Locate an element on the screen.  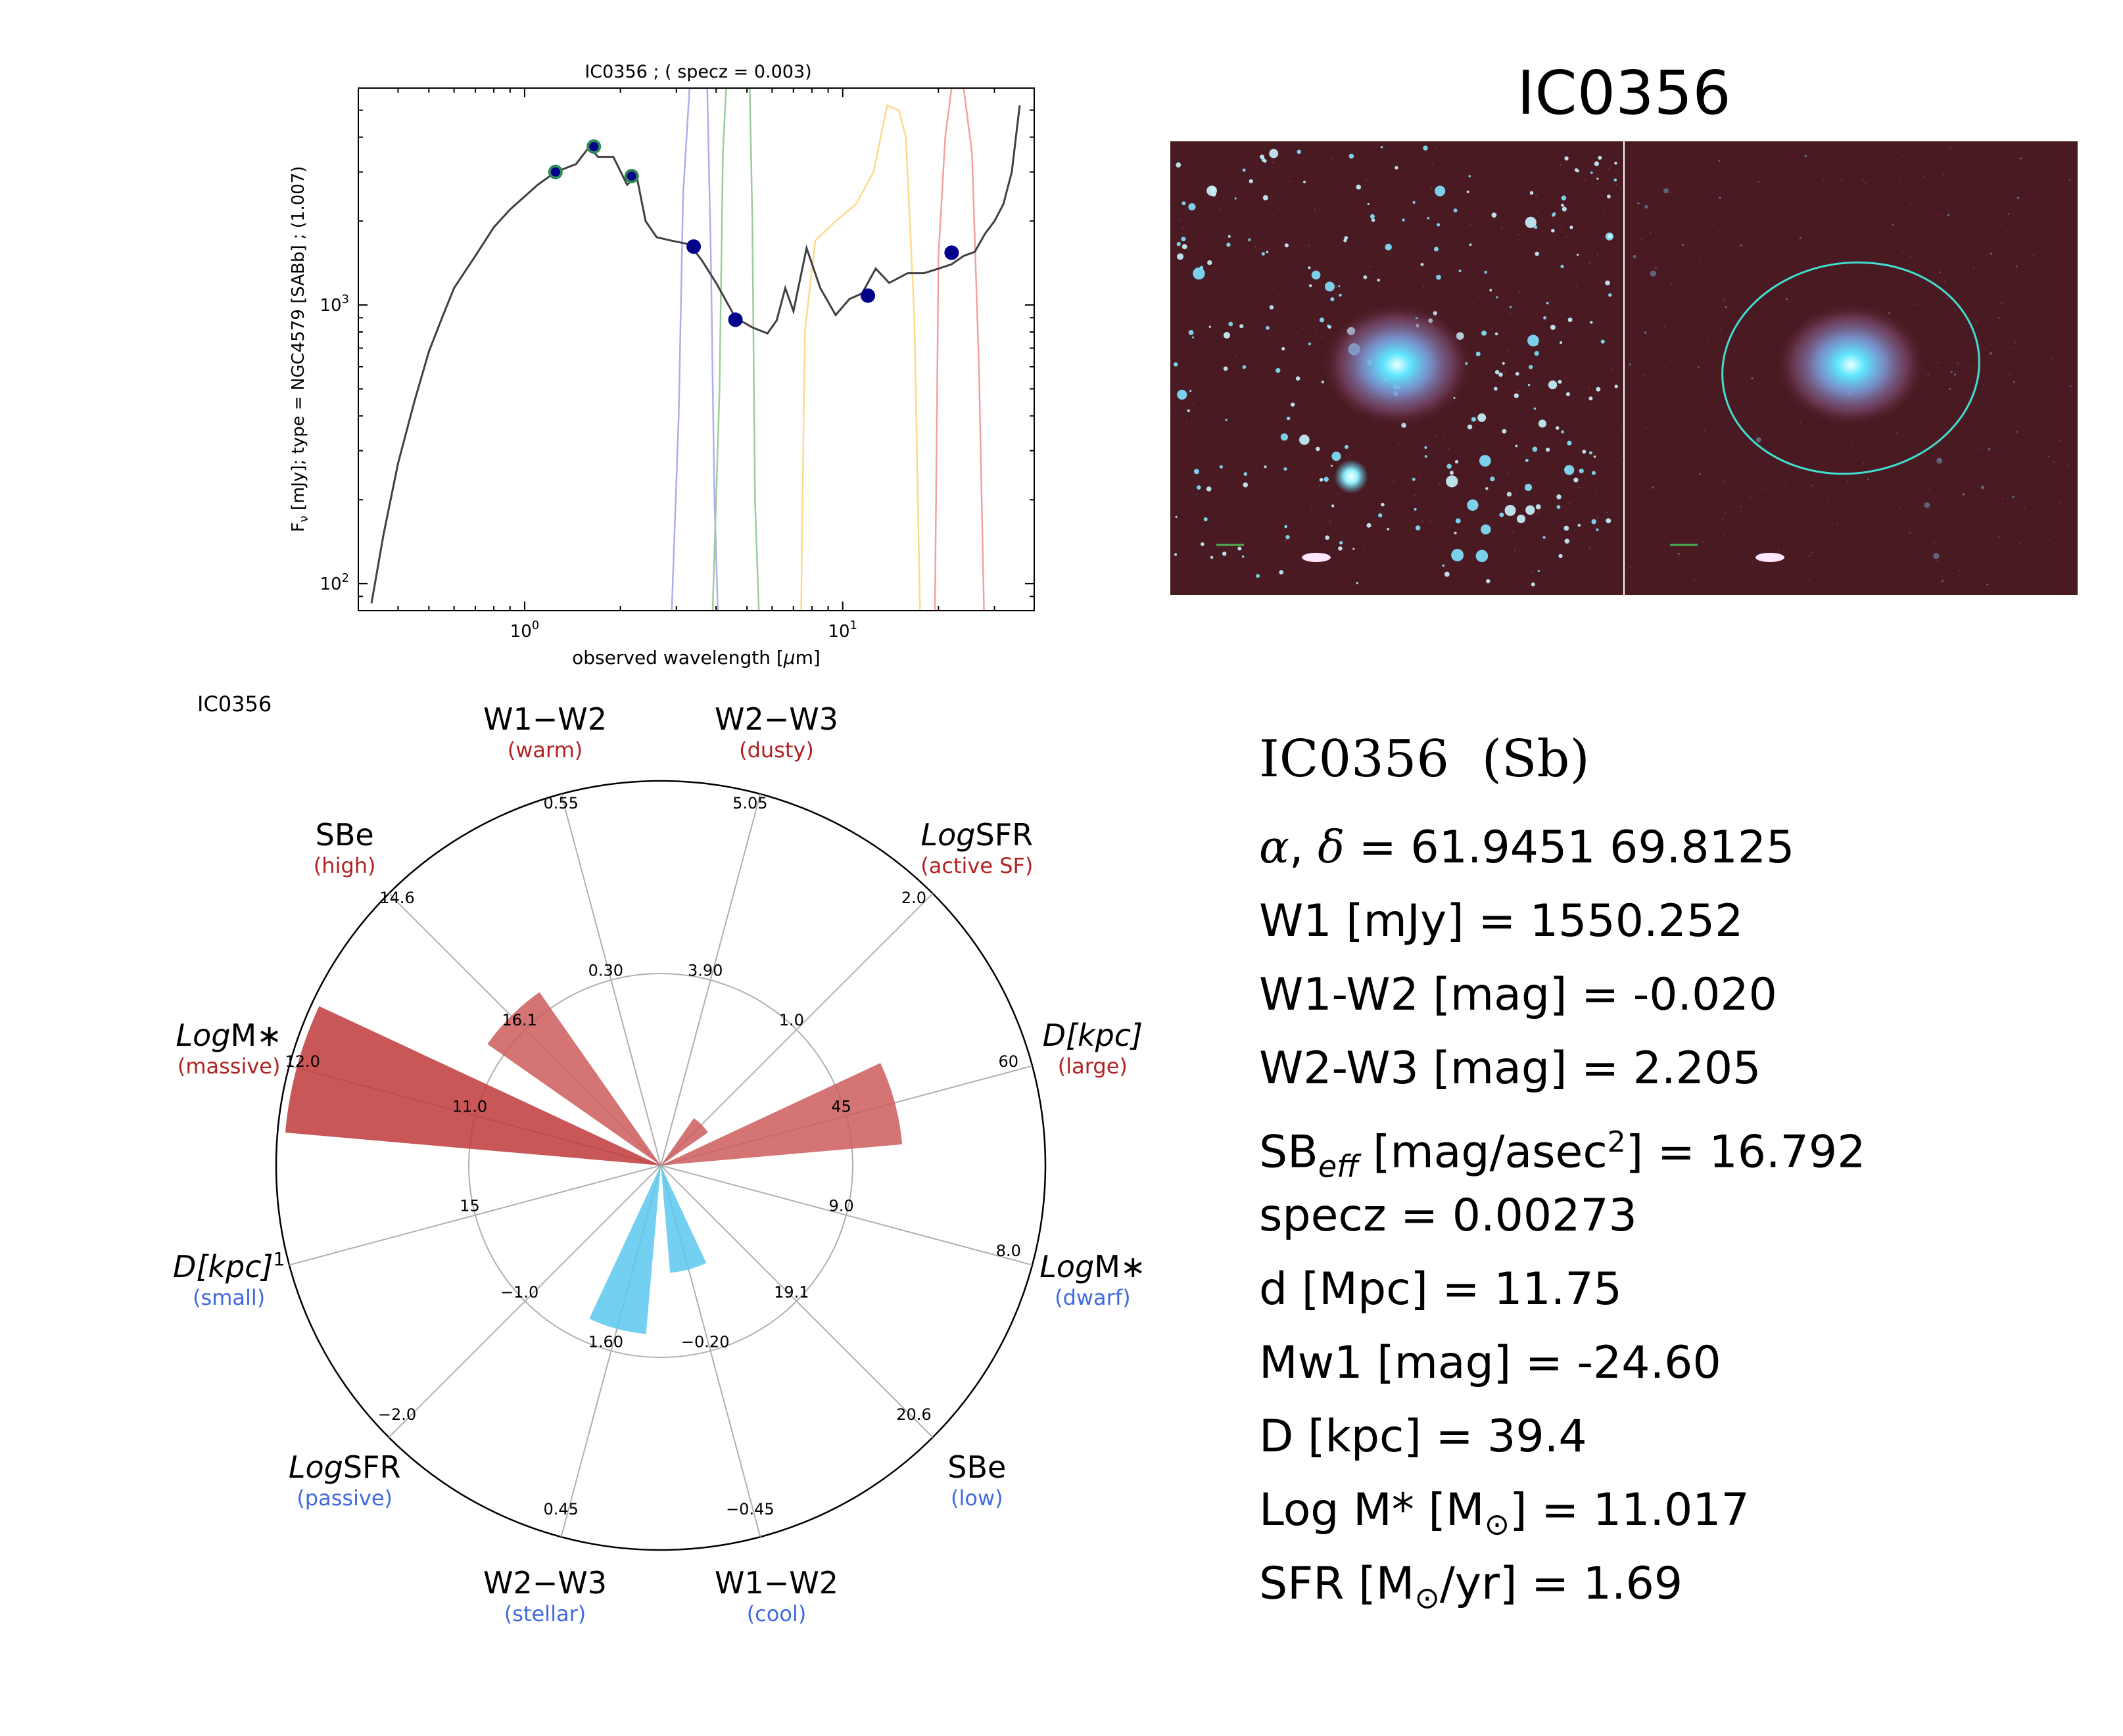
radar-tick-label: 1.0 is located at coordinates (791, 1020).